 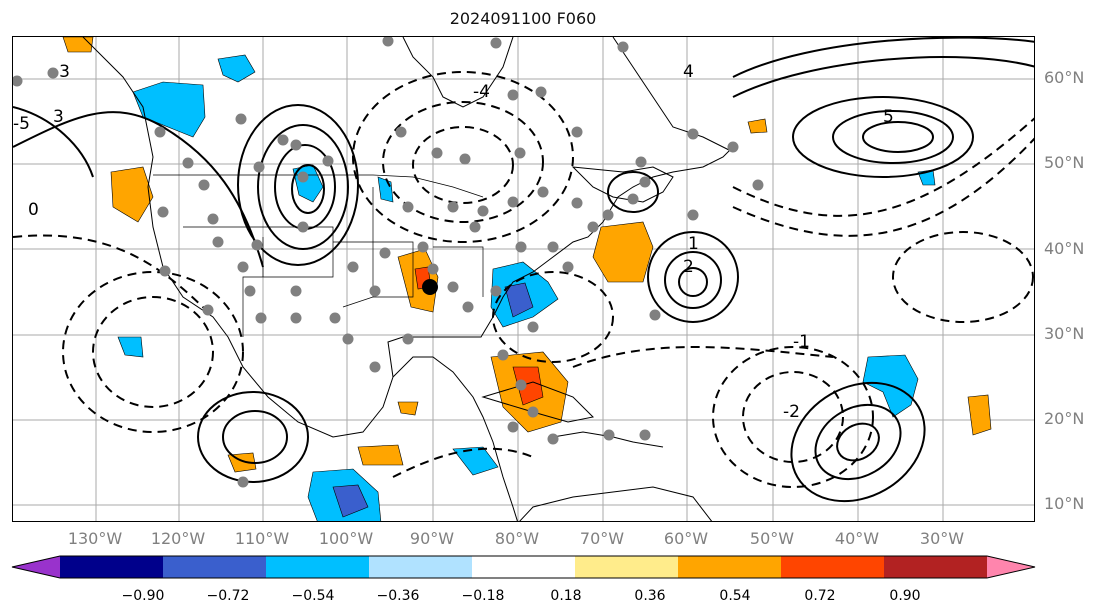 I want to click on contour-label: 4, so click(x=688, y=72).